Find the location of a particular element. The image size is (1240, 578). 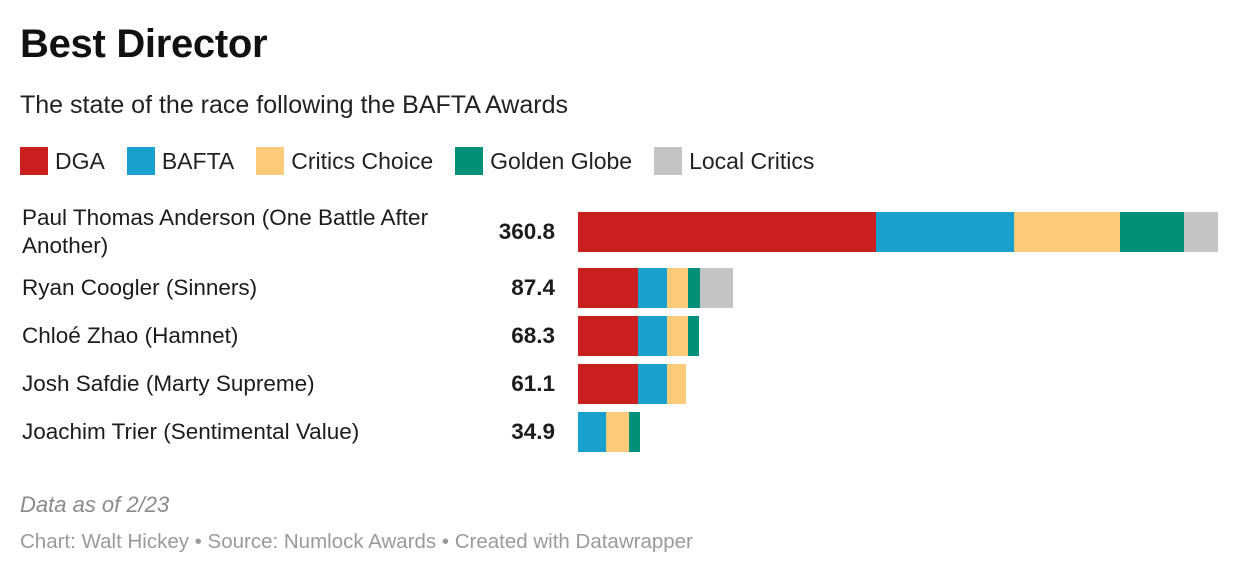

legend-item-critics-choice: Critics Choice is located at coordinates (344, 161).